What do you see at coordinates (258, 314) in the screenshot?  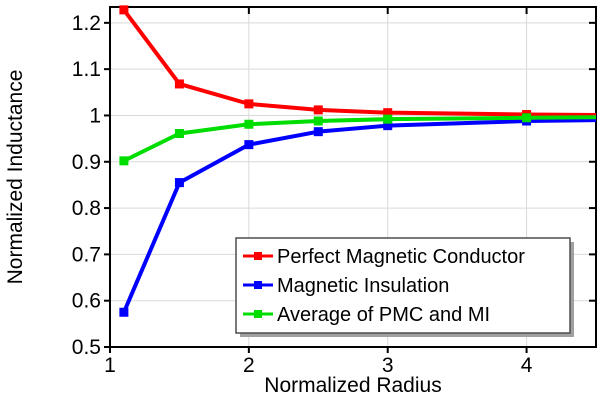 I see `legend-sample-marker-avg` at bounding box center [258, 314].